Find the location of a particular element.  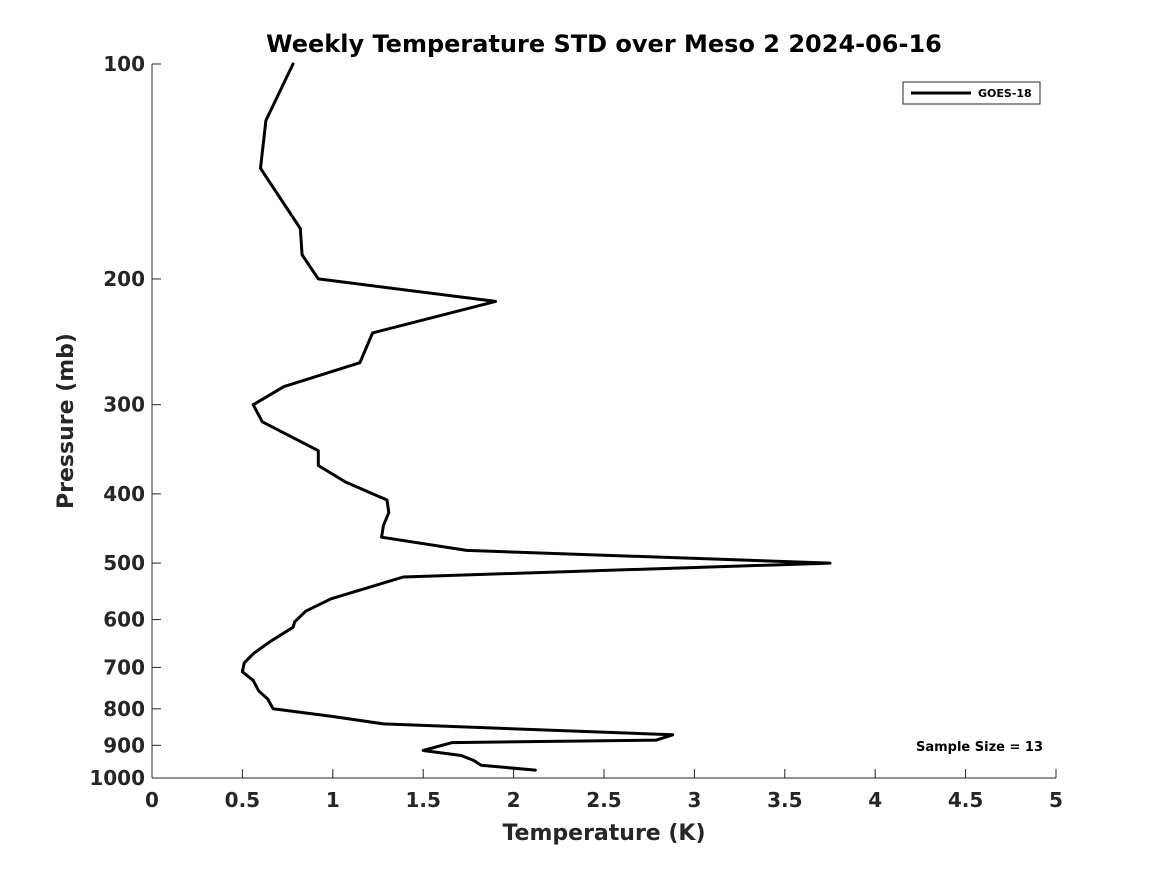

x-tick-label: 3 is located at coordinates (694, 800).